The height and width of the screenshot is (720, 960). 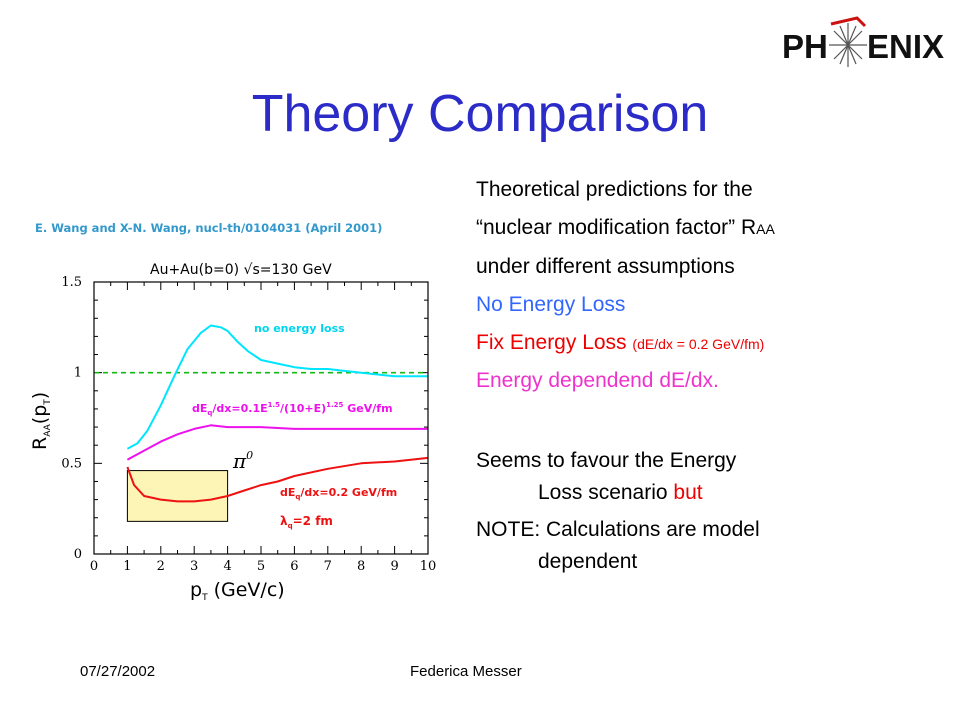 I want to click on fix-energy-loss-text: Fix Energy Loss (dE/dx = 0.2 GeV/fm), so click(x=620, y=343).